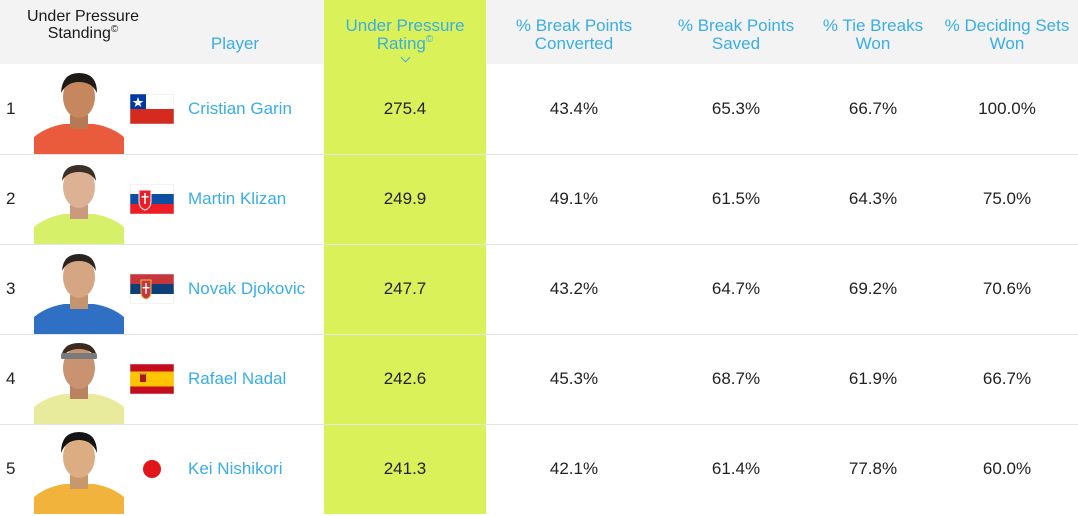  I want to click on player-name-cell: Martin Klizan, so click(253, 199).